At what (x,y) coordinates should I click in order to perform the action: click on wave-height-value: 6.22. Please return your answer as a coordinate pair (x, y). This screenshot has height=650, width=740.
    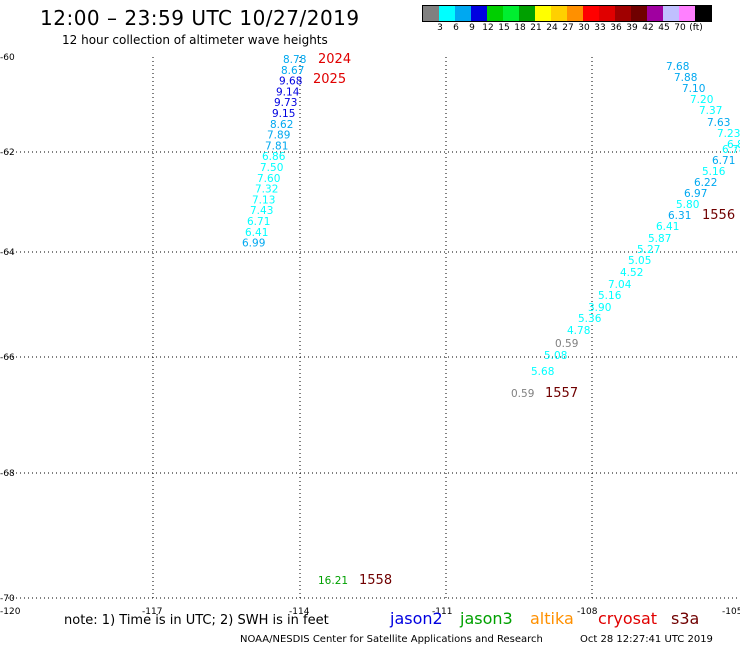
    Looking at the image, I should click on (705, 183).